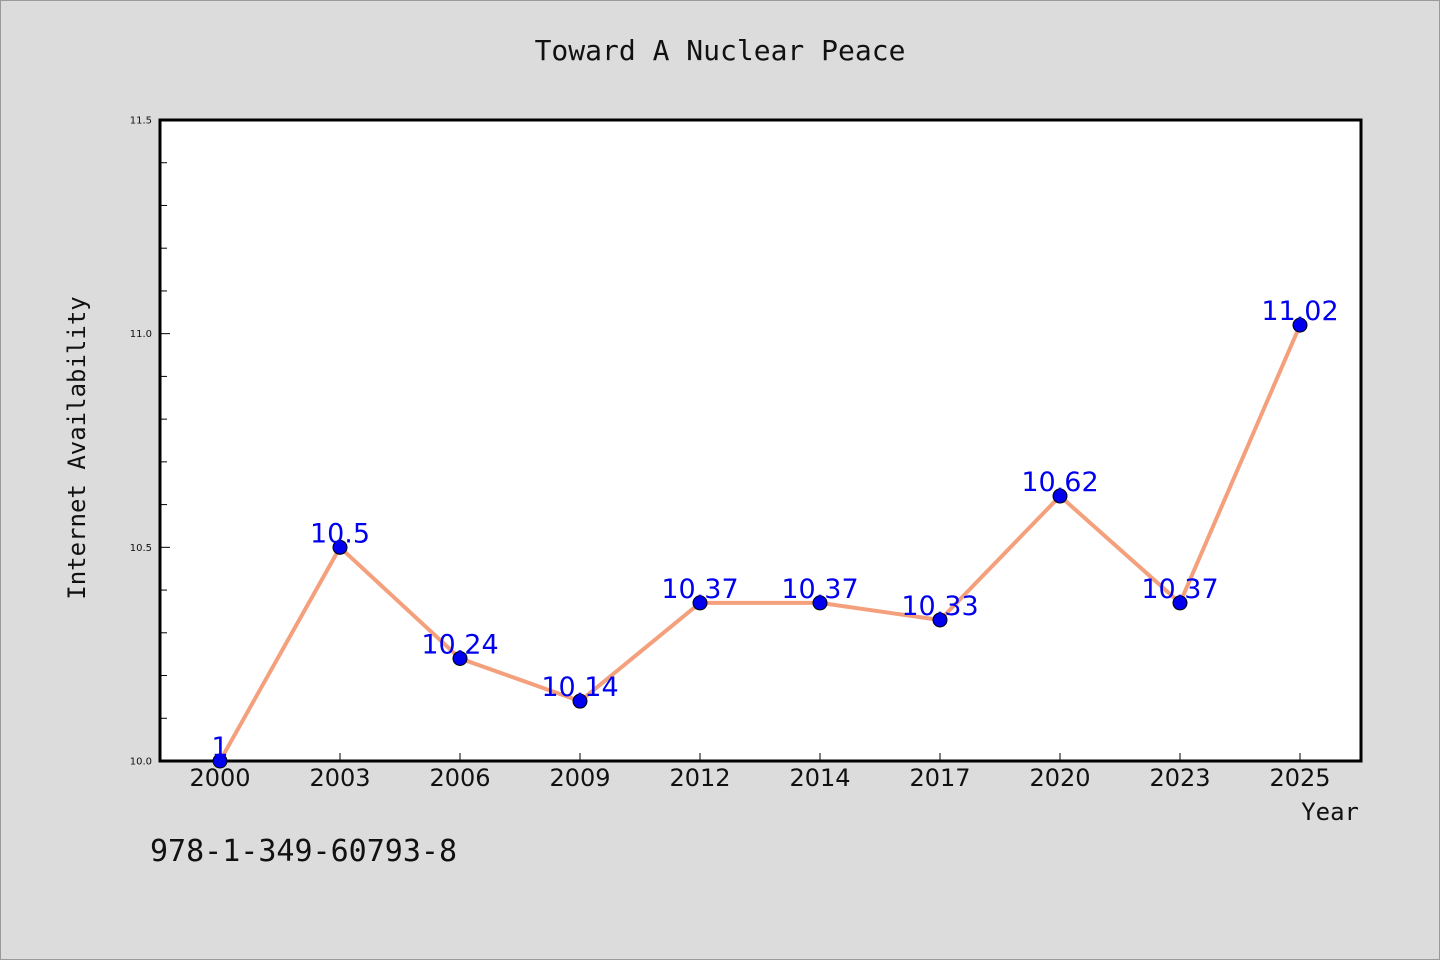  Describe the element at coordinates (1059, 778) in the screenshot. I see `x-tick-label: 2020` at that location.